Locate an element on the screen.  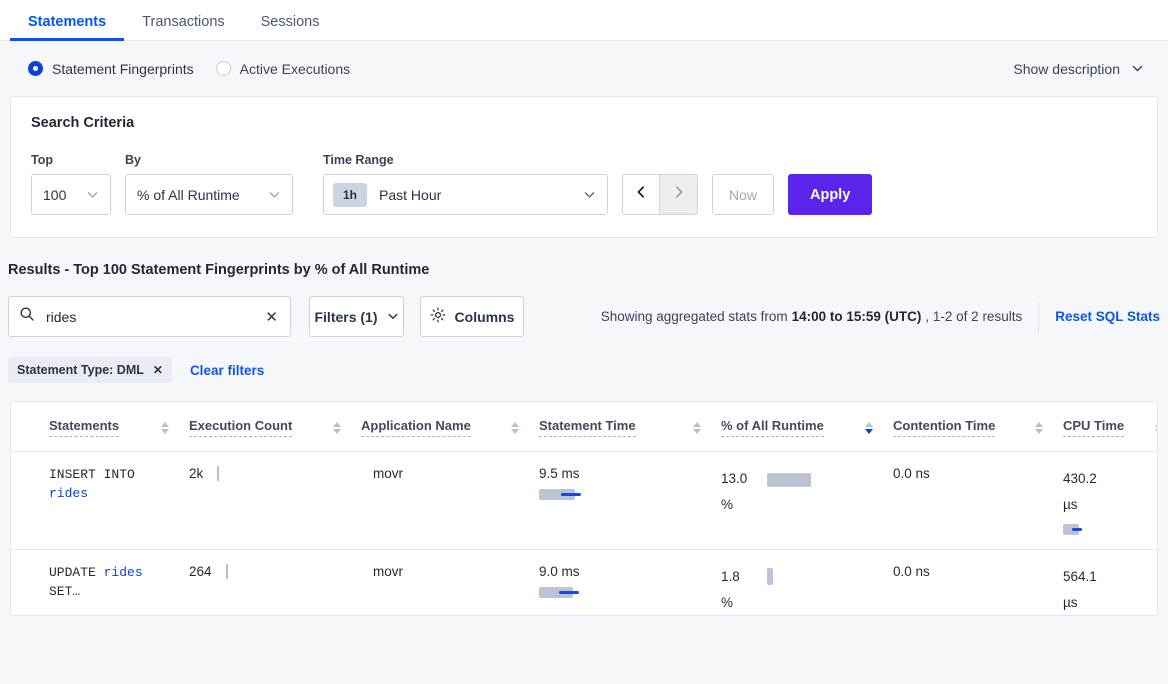
column-header-statement-time: Statement Time is located at coordinates (624, 427).